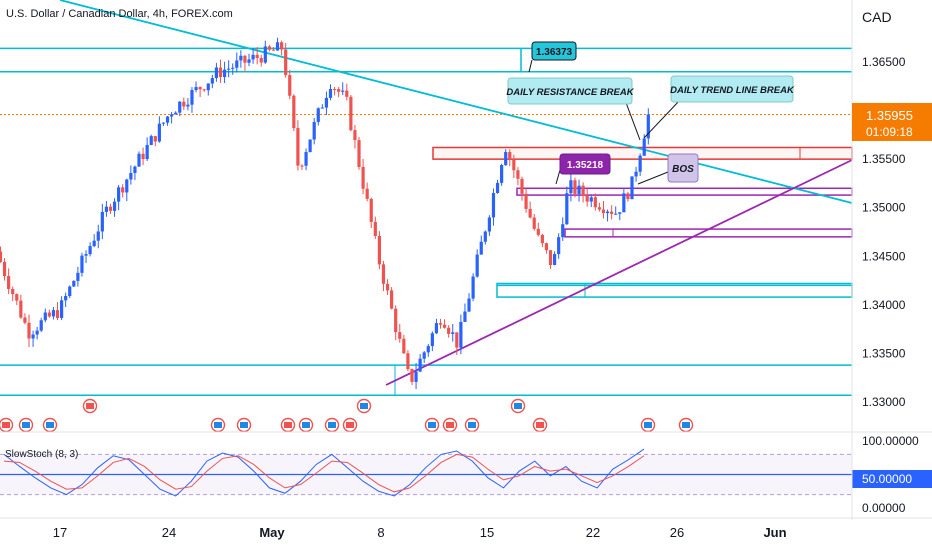 This screenshot has width=932, height=550. Describe the element at coordinates (683, 168) in the screenshot. I see `callout-box` at that location.